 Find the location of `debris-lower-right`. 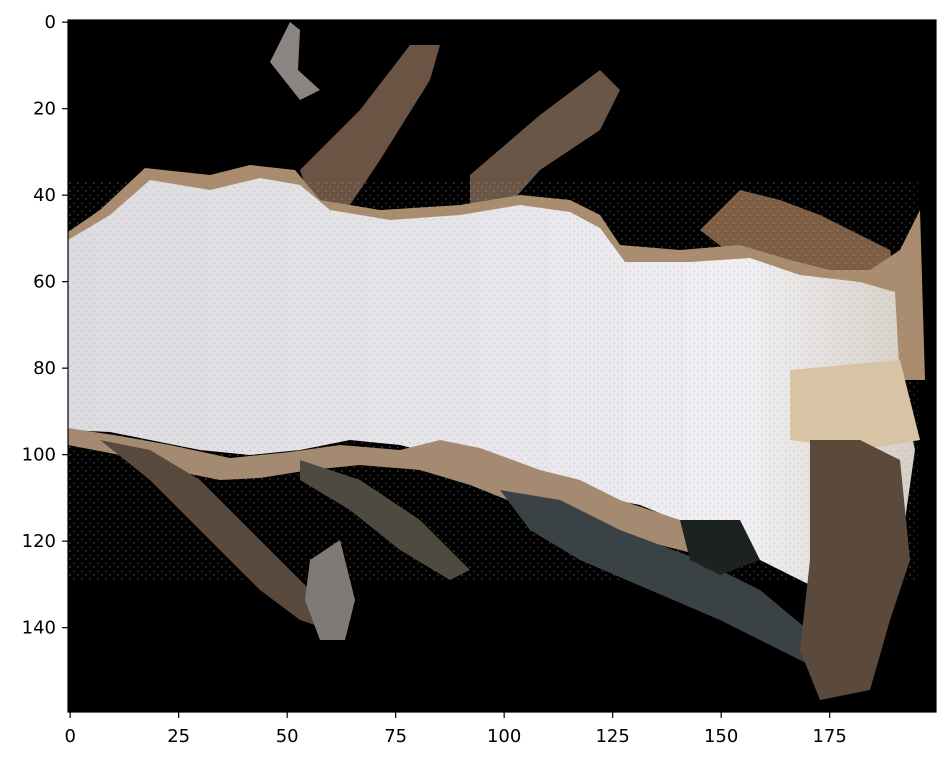

debris-lower-right is located at coordinates (680, 585).